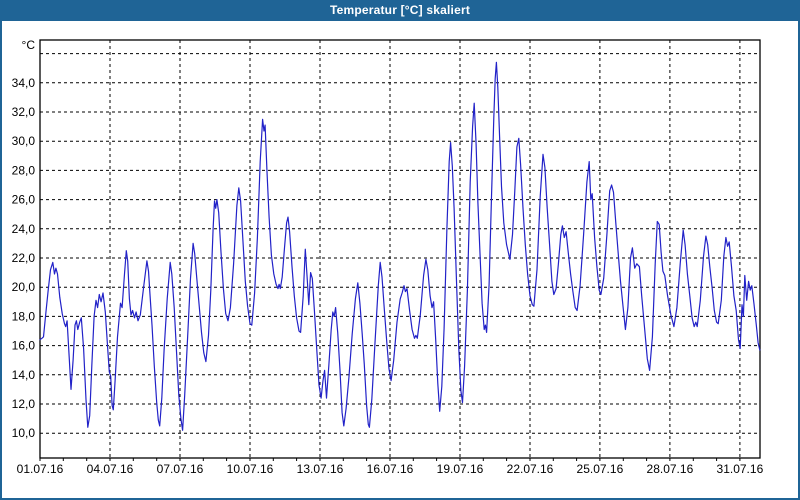 This screenshot has width=800, height=500. I want to click on window-title: Temperatur [°C] skaliert, so click(400, 10).